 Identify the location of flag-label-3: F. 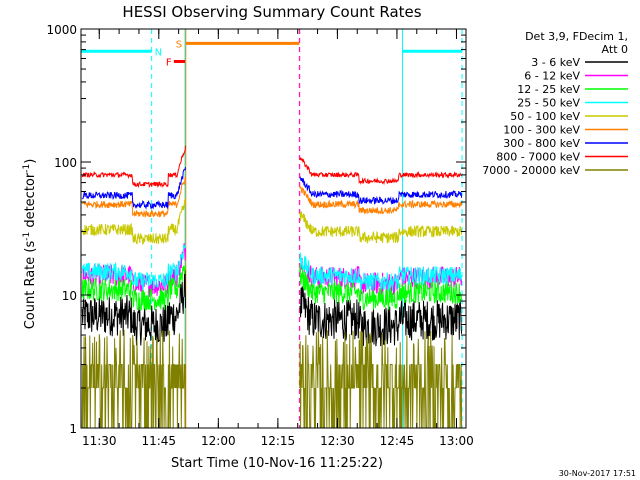
(169, 62).